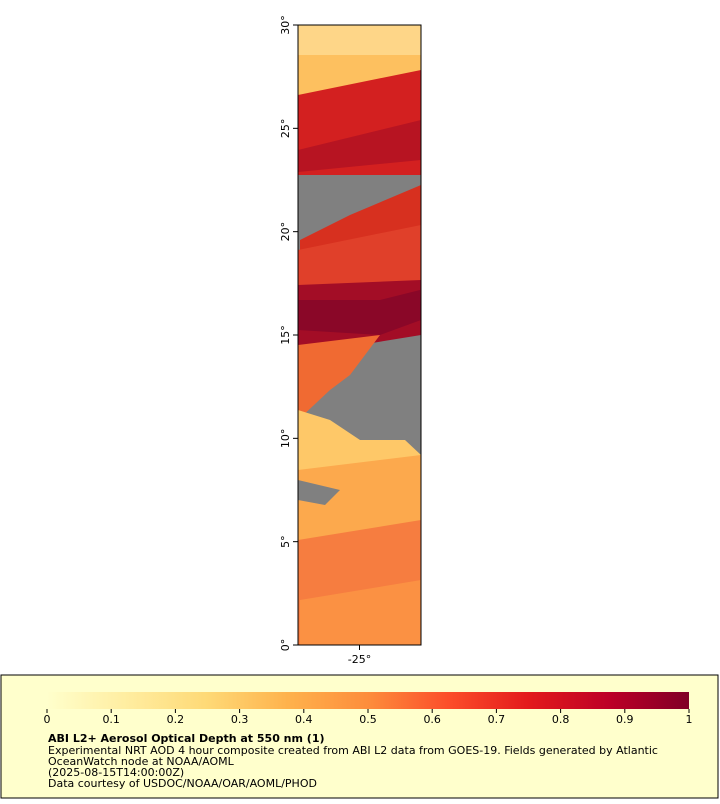 Image resolution: width=720 pixels, height=804 pixels. I want to click on colorbar-tick-label: 0.7, so click(497, 719).